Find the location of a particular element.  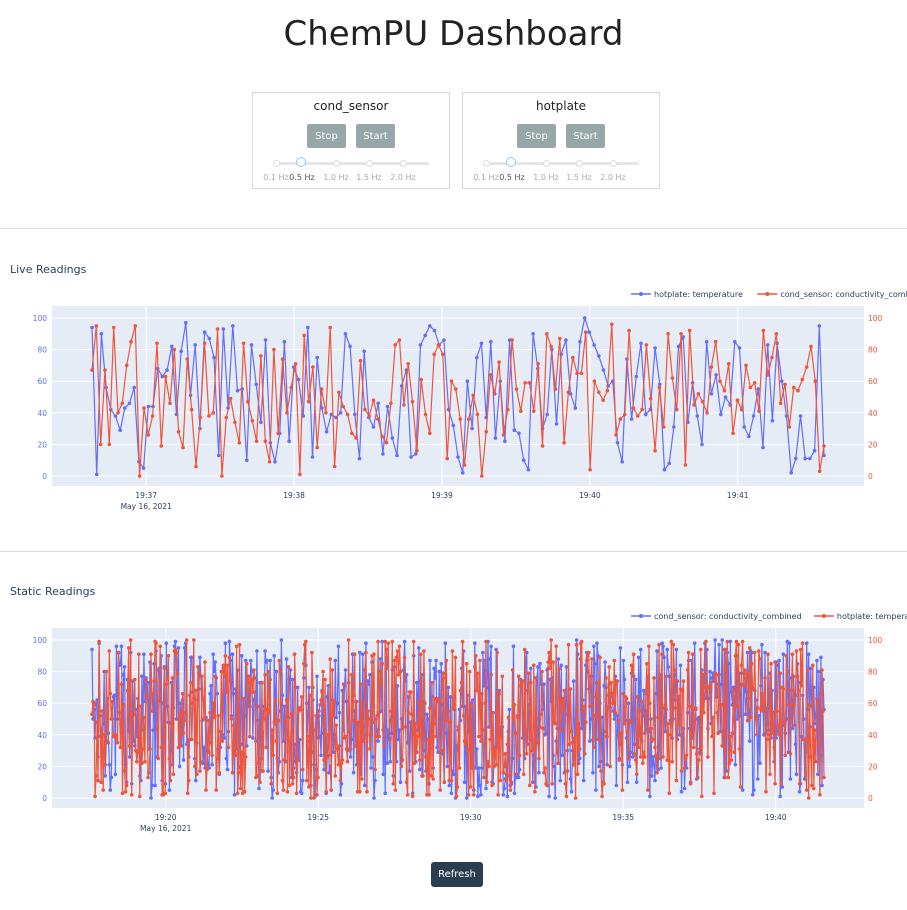

x-tick-label: 19:30 is located at coordinates (471, 817).